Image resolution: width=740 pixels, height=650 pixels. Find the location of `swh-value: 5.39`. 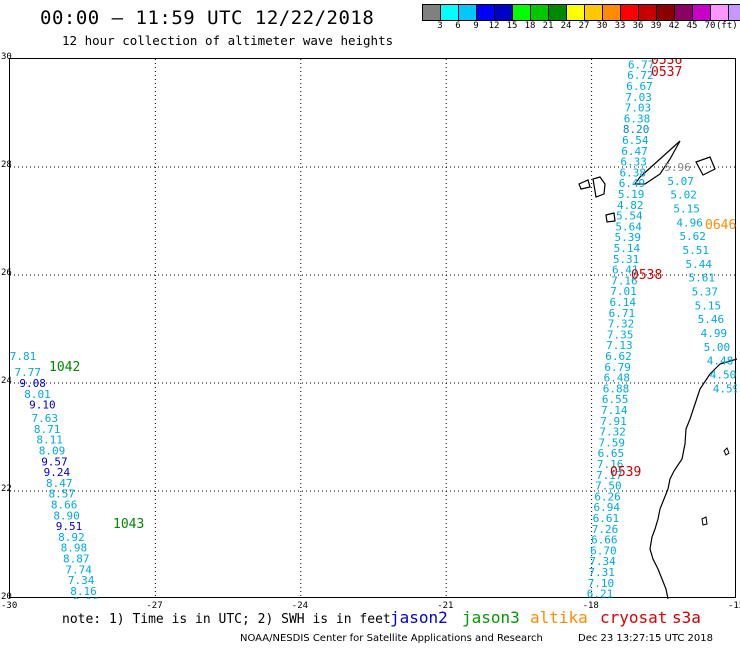

swh-value: 5.39 is located at coordinates (627, 237).